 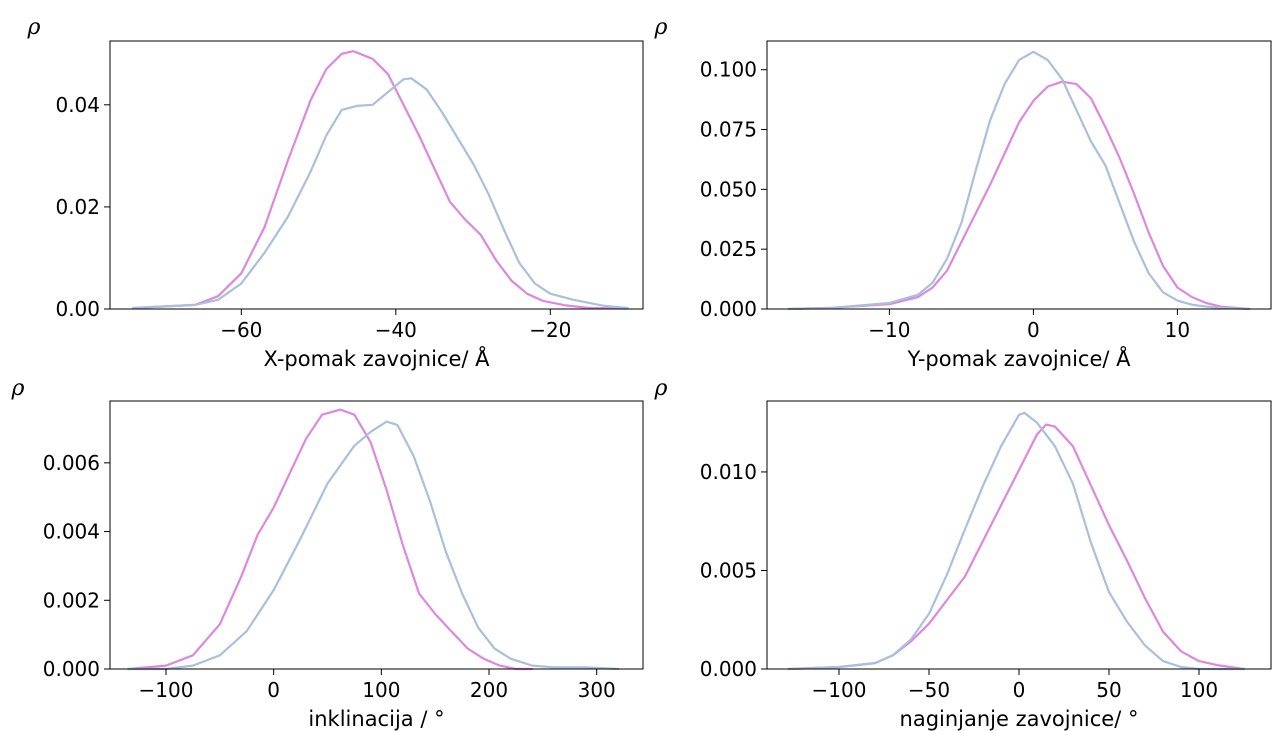 What do you see at coordinates (929, 690) in the screenshot?
I see `x-tick-label: −50` at bounding box center [929, 690].